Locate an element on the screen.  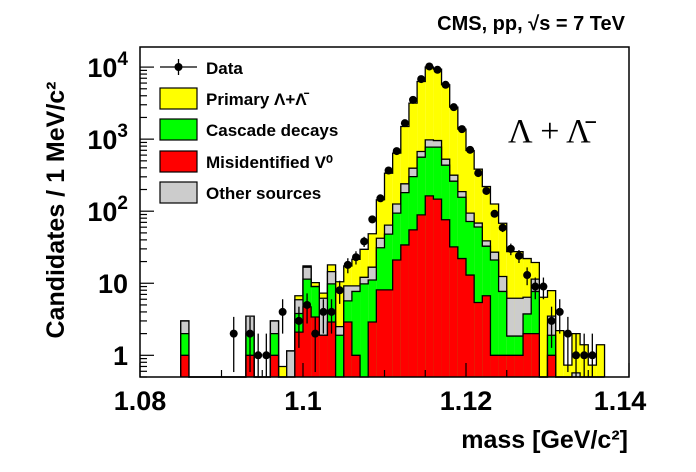
legend-item-data: Data is located at coordinates (201, 68).